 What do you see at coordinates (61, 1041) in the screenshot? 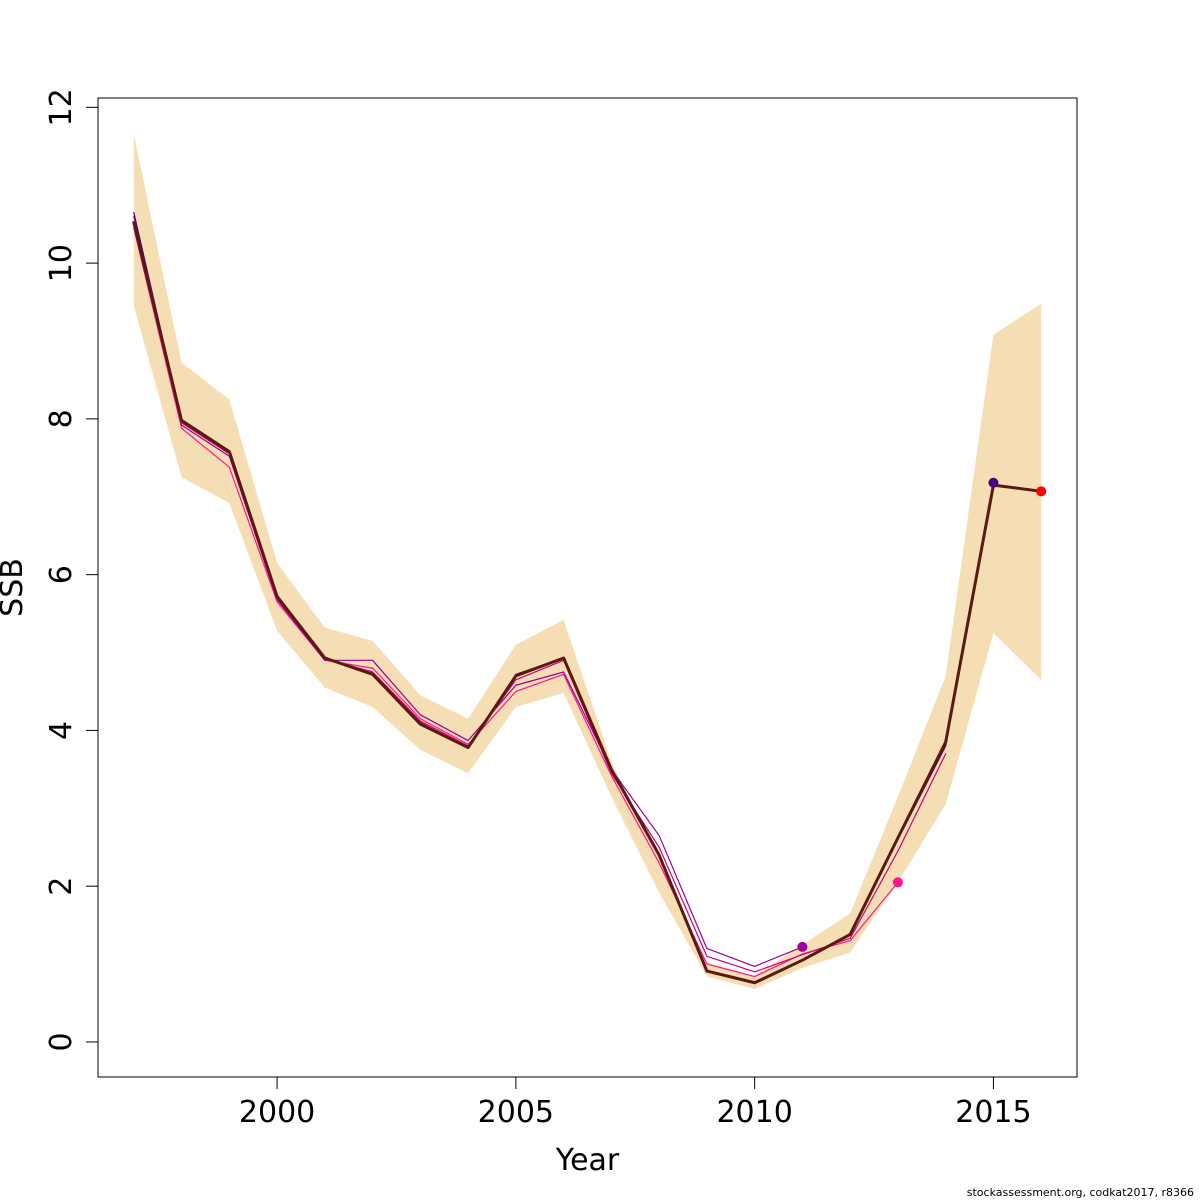
I see `y-tick-label-0: 0` at bounding box center [61, 1041].